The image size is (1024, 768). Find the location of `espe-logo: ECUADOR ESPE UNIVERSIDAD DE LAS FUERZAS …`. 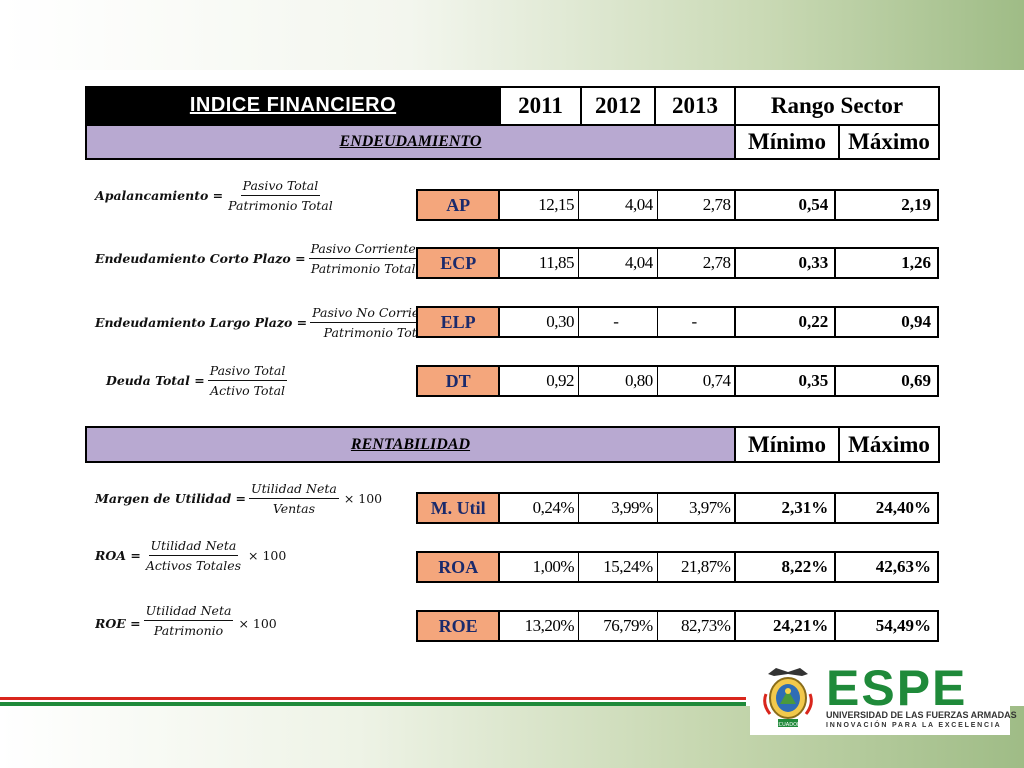

espe-logo: ECUADOR ESPE UNIVERSIDAD DE LAS FUERZAS … is located at coordinates (883, 697).